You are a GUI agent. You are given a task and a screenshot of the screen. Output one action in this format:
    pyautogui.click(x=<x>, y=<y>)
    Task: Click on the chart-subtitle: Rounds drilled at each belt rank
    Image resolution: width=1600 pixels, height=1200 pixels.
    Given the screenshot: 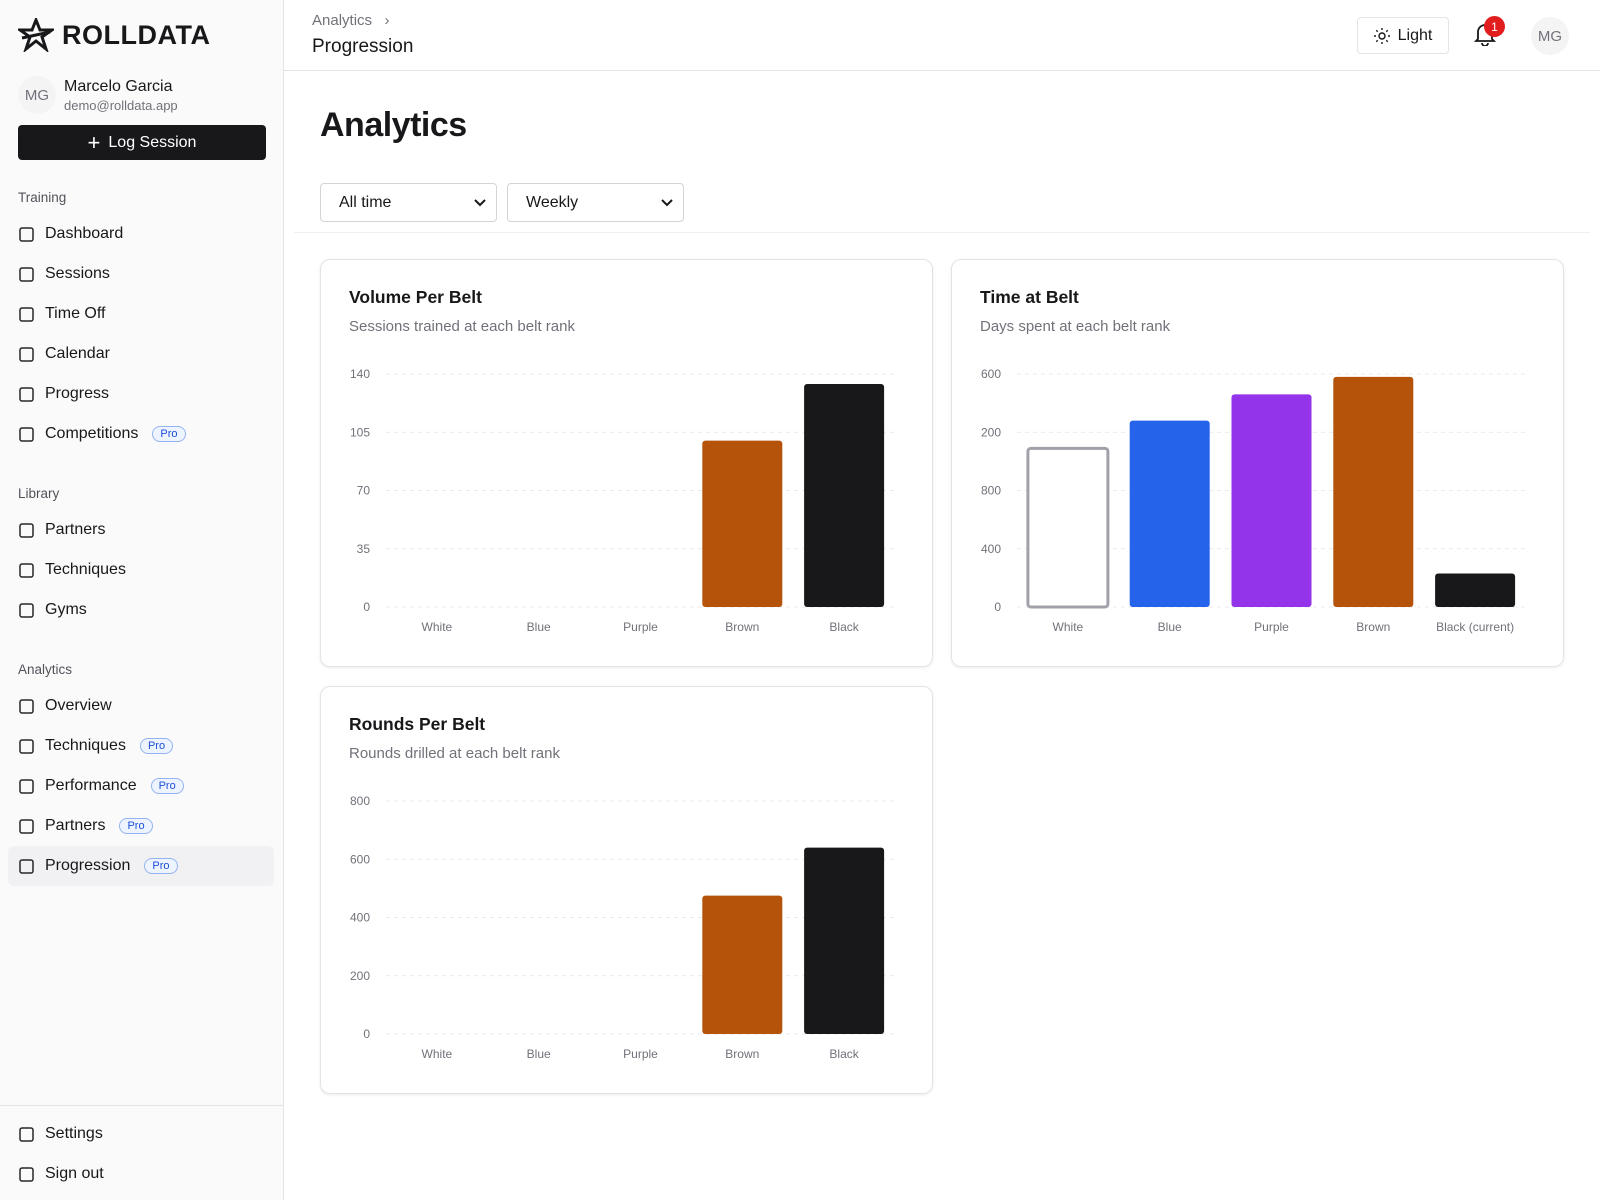 What is the action you would take?
    pyautogui.click(x=454, y=753)
    